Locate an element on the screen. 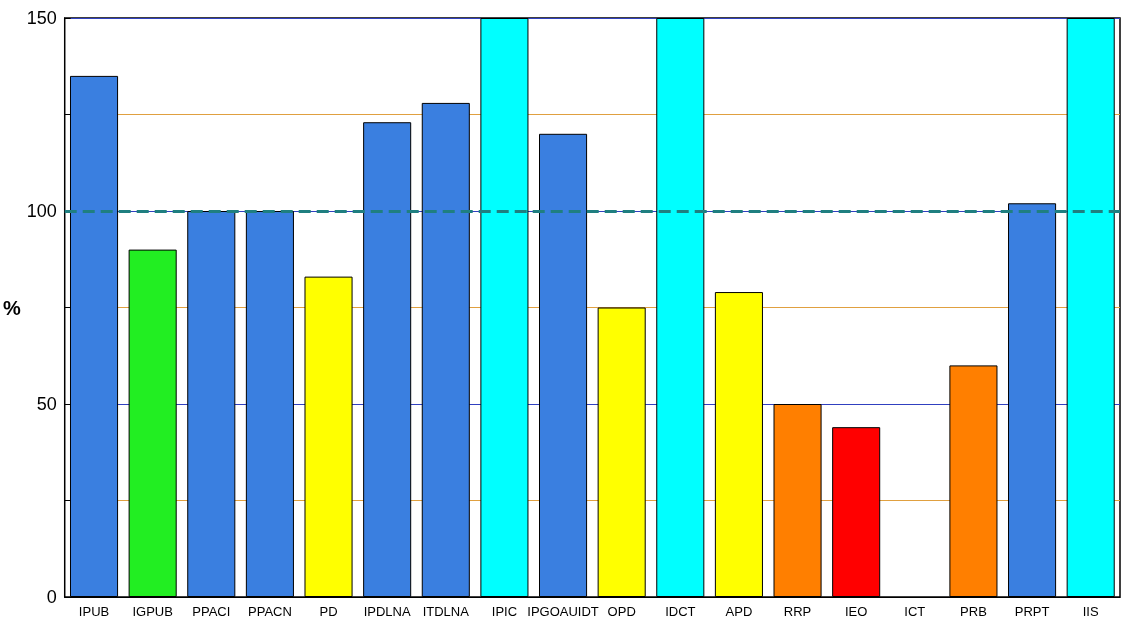  x-tick-label: APD is located at coordinates (739, 611).